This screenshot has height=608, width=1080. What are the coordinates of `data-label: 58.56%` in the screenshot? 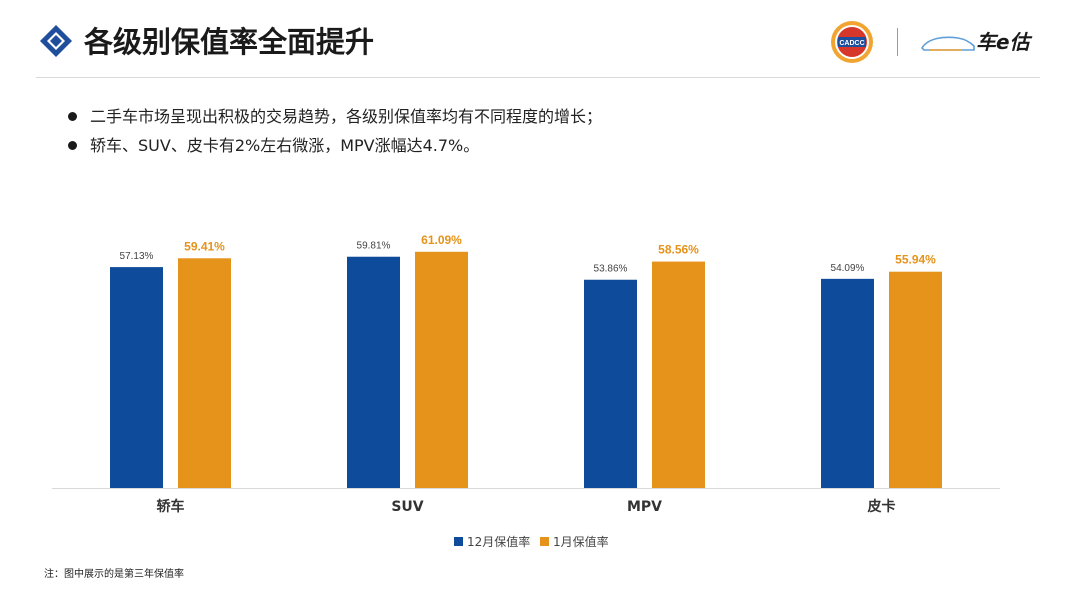 It's located at (678, 250).